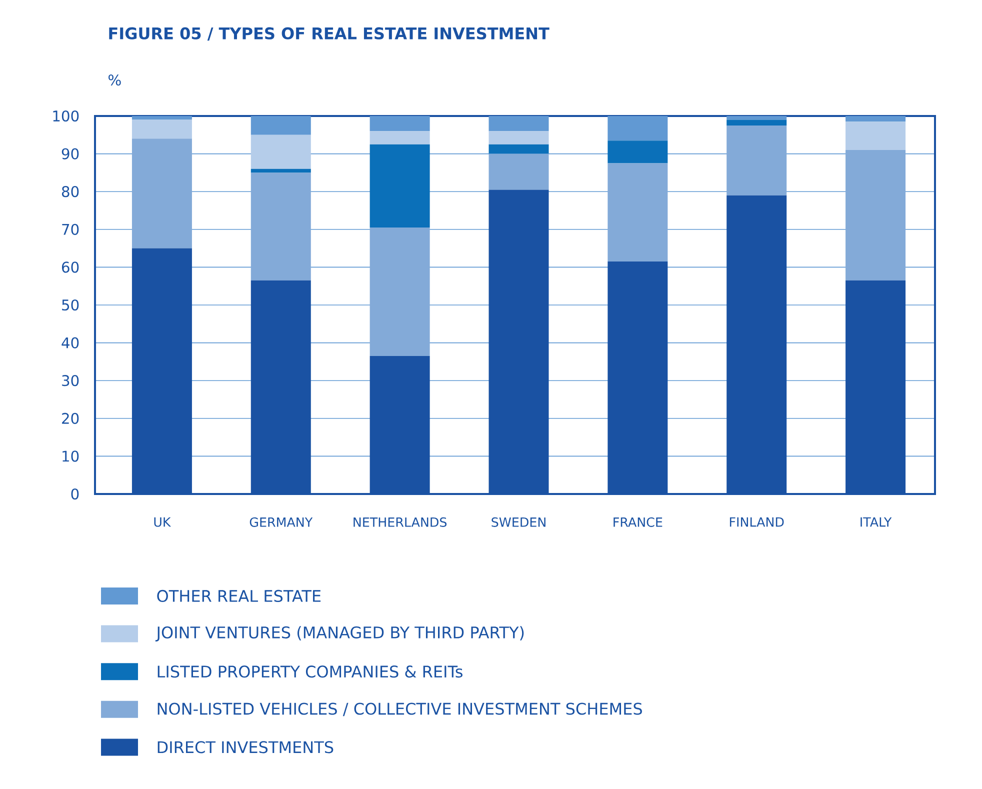 This screenshot has width=982, height=789. Describe the element at coordinates (70, 456) in the screenshot. I see `y-tick-label: 10` at that location.